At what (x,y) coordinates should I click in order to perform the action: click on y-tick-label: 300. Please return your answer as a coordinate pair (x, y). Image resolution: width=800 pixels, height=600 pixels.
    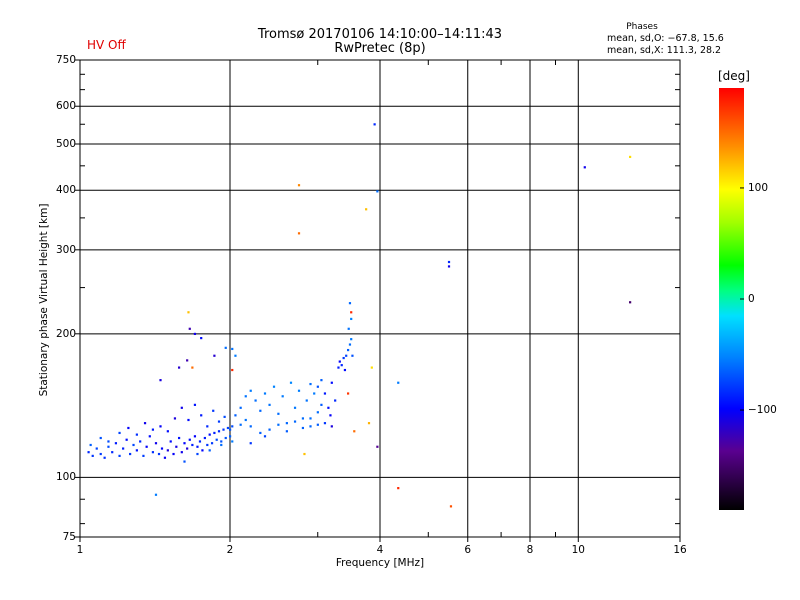
    Looking at the image, I should click on (65, 249).